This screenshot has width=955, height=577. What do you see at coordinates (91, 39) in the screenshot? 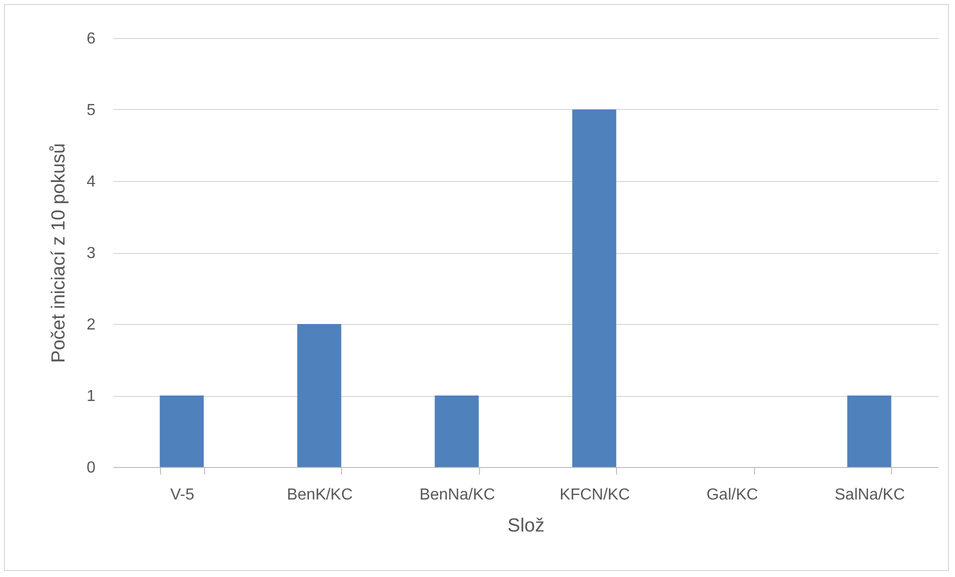
I see `y-tick-label: 6` at bounding box center [91, 39].